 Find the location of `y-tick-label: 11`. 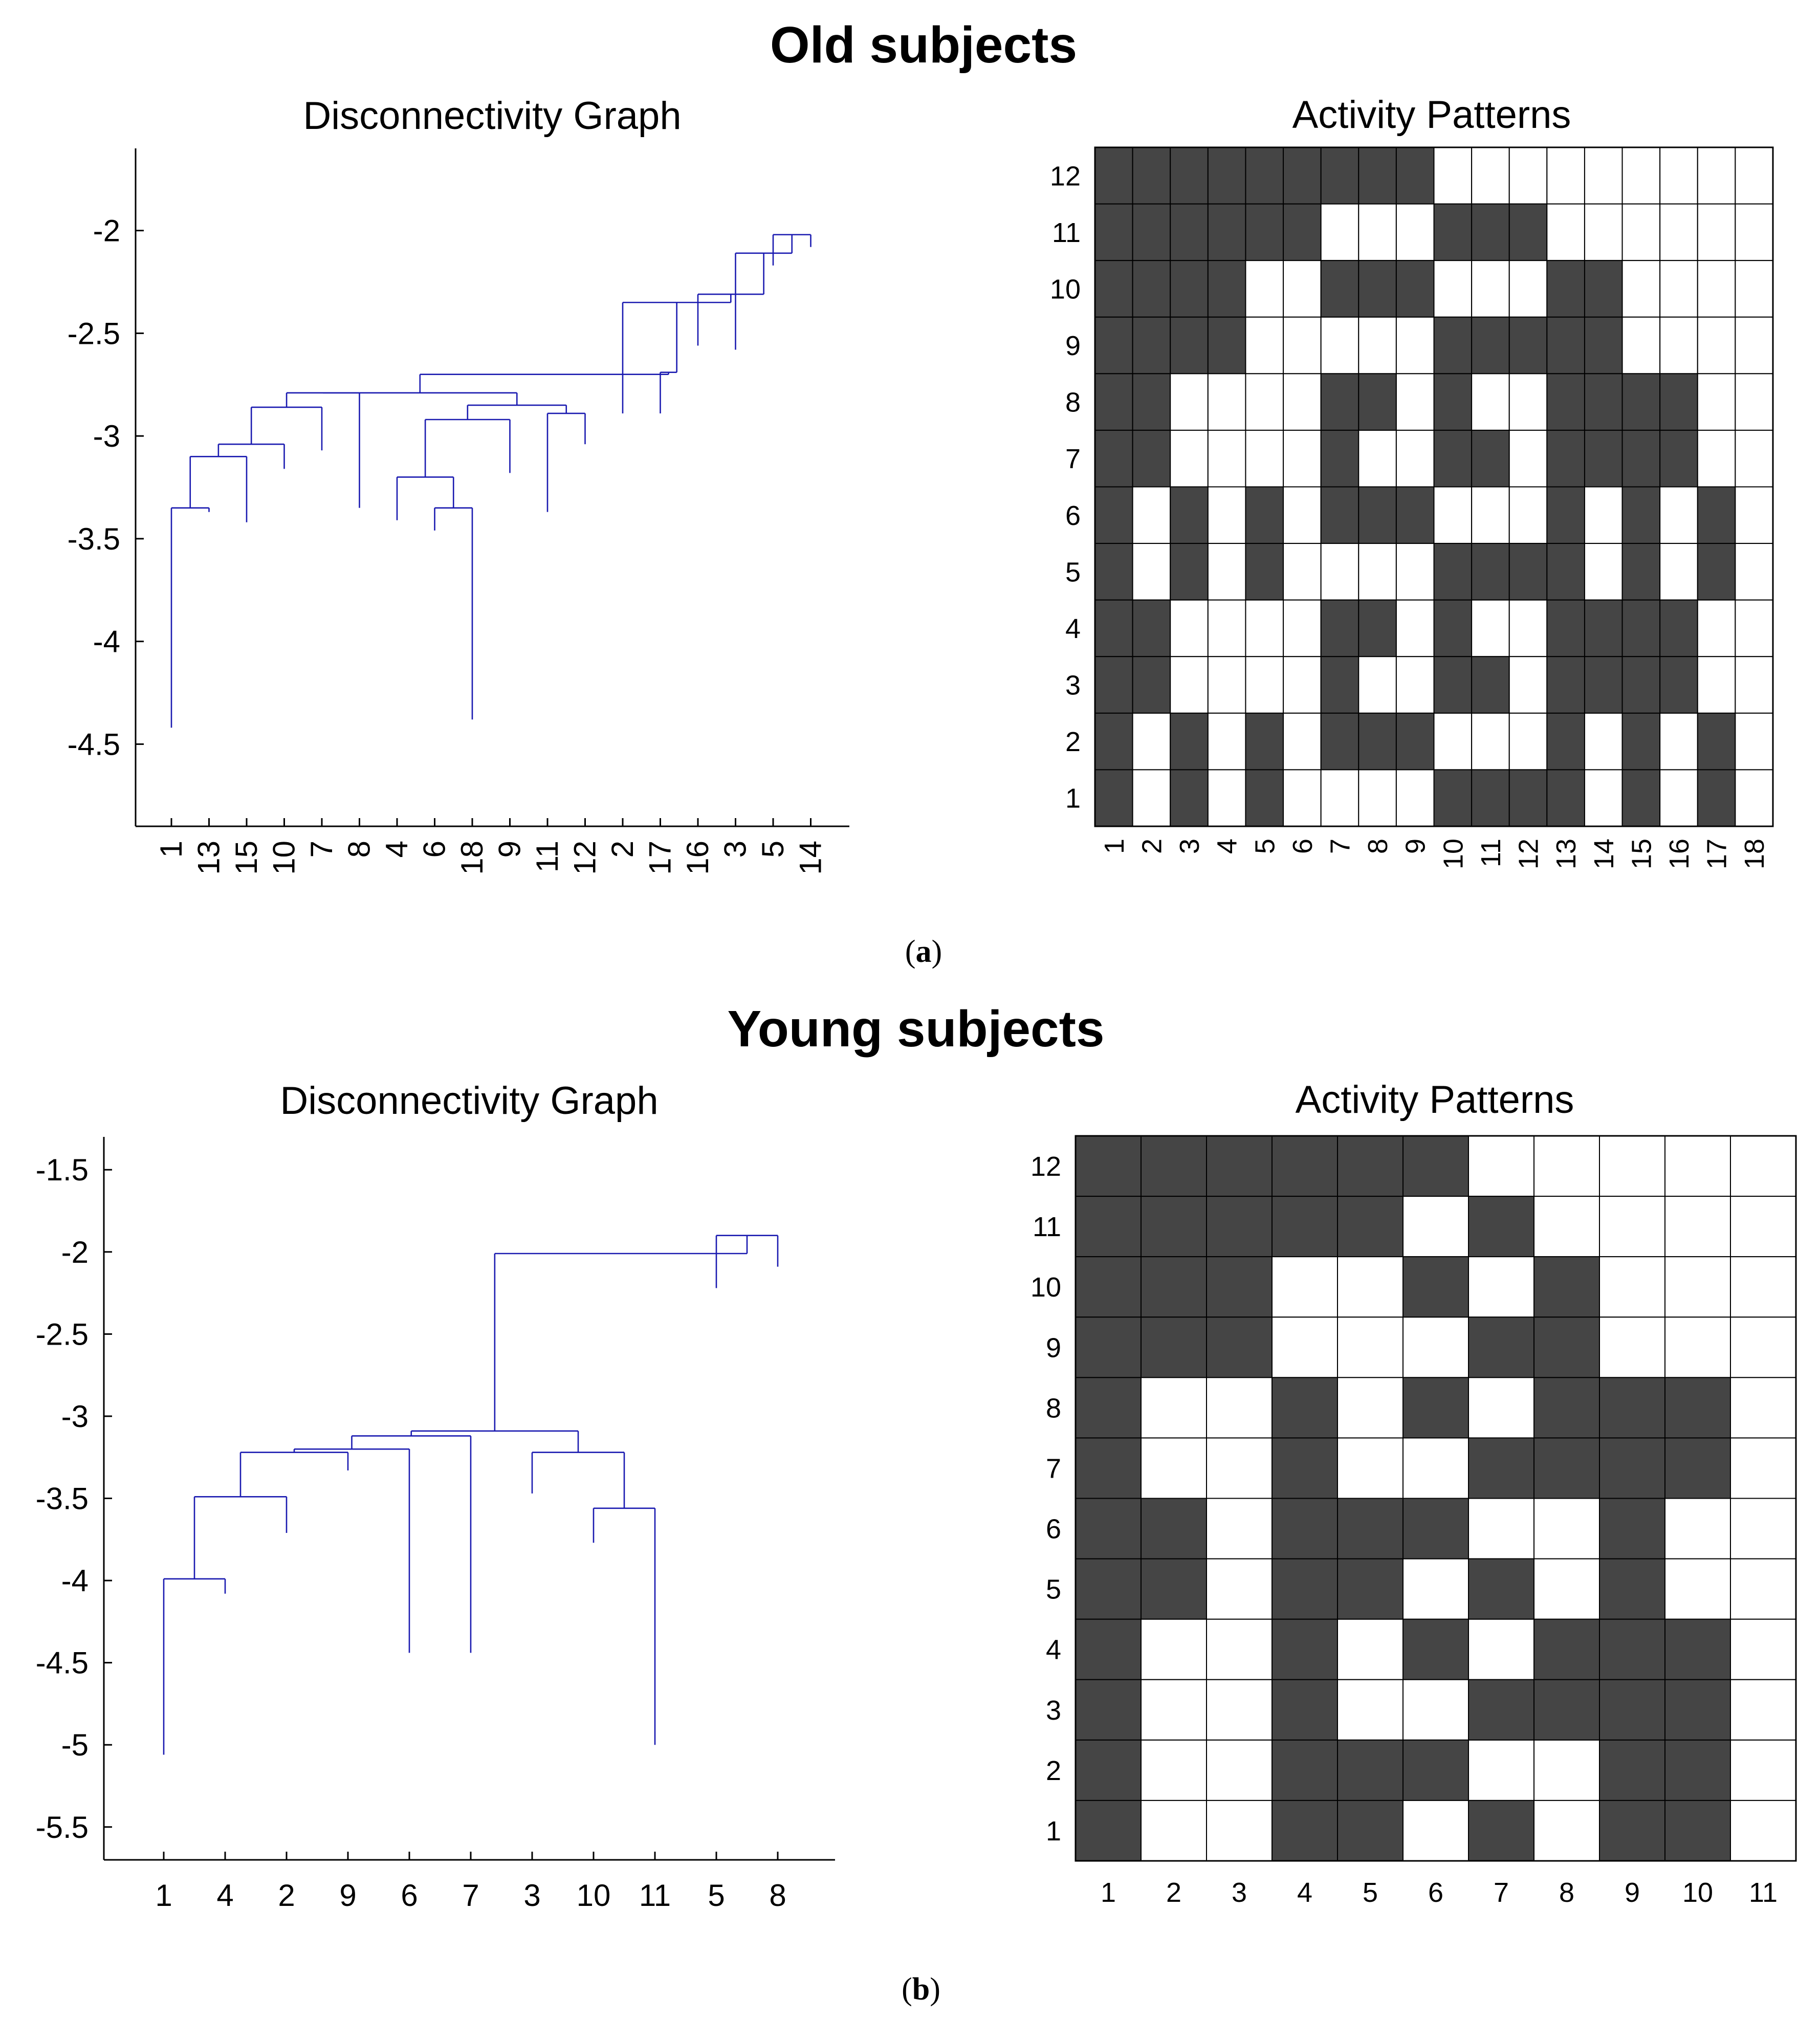

y-tick-label: 11 is located at coordinates (1066, 233).